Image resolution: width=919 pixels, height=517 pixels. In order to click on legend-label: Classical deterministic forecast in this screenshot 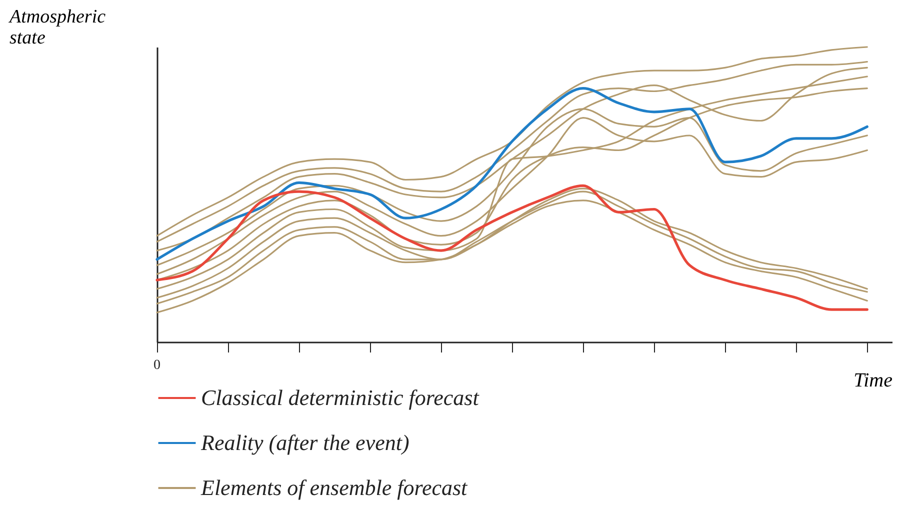, I will do `click(340, 397)`.